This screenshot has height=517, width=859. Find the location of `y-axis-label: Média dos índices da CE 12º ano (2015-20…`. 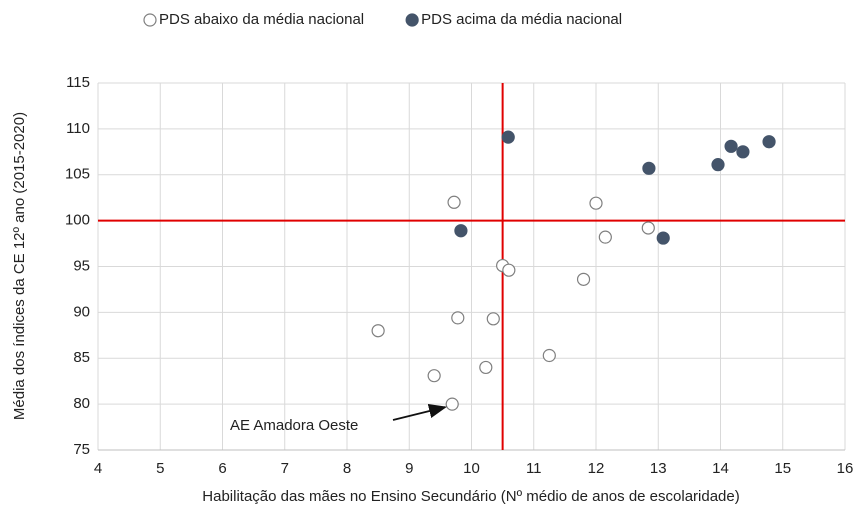

y-axis-label: Média dos índices da CE 12º ano (2015-20… is located at coordinates (19, 266).